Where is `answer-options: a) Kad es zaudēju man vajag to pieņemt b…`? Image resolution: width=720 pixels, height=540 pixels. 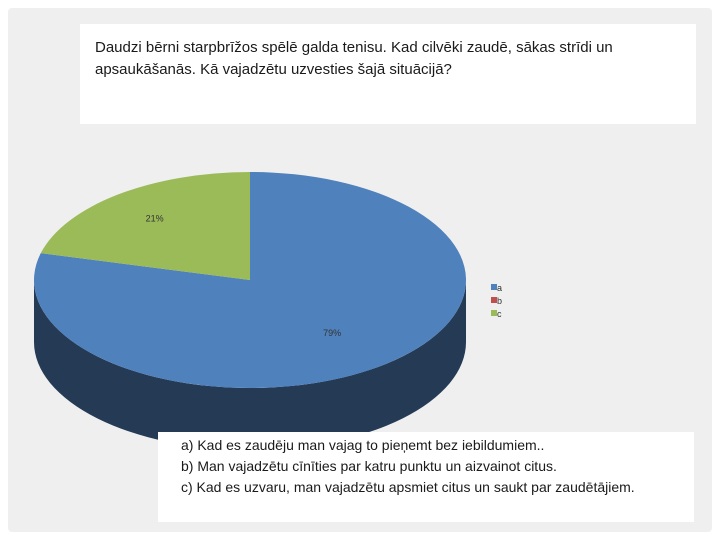 answer-options: a) Kad es zaudēju man vajag to pieņemt b… is located at coordinates (431, 466).